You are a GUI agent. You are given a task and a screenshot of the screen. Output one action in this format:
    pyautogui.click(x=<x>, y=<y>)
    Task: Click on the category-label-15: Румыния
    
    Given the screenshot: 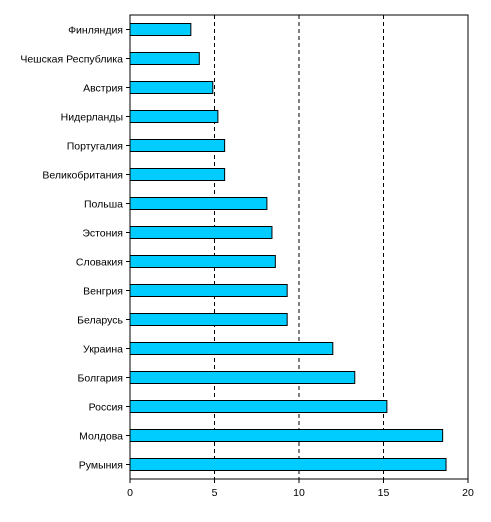 What is the action you would take?
    pyautogui.click(x=101, y=466)
    